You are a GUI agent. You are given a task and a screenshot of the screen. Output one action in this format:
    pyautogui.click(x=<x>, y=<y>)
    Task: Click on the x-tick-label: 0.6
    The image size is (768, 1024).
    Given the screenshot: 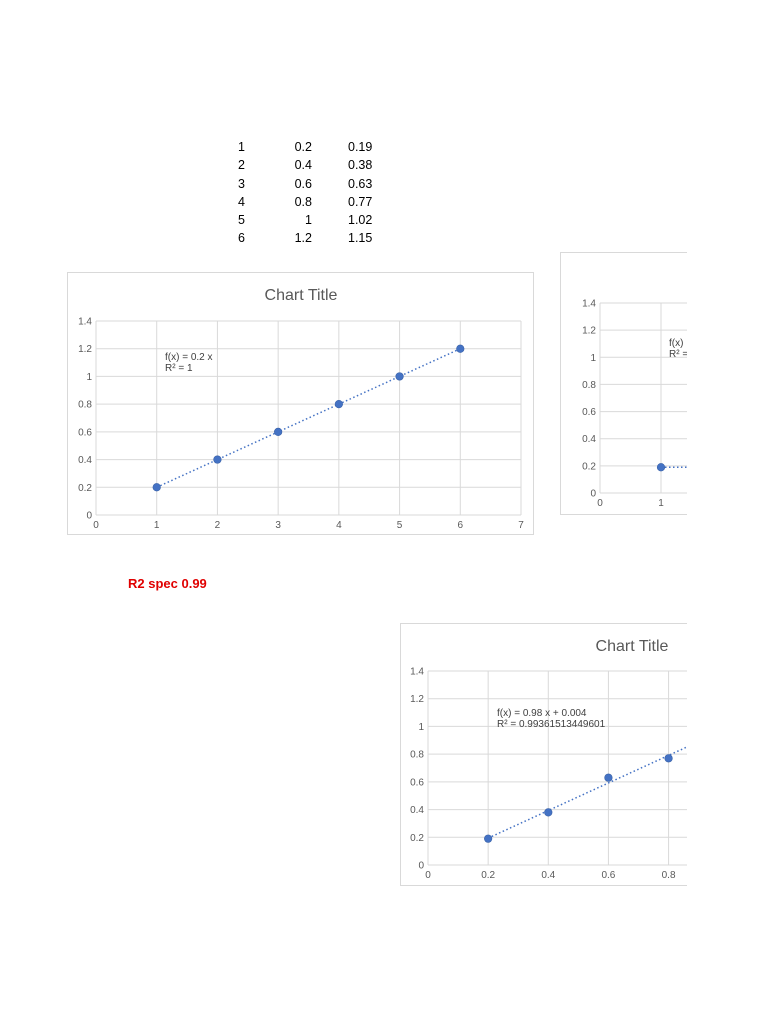 What is the action you would take?
    pyautogui.click(x=608, y=875)
    